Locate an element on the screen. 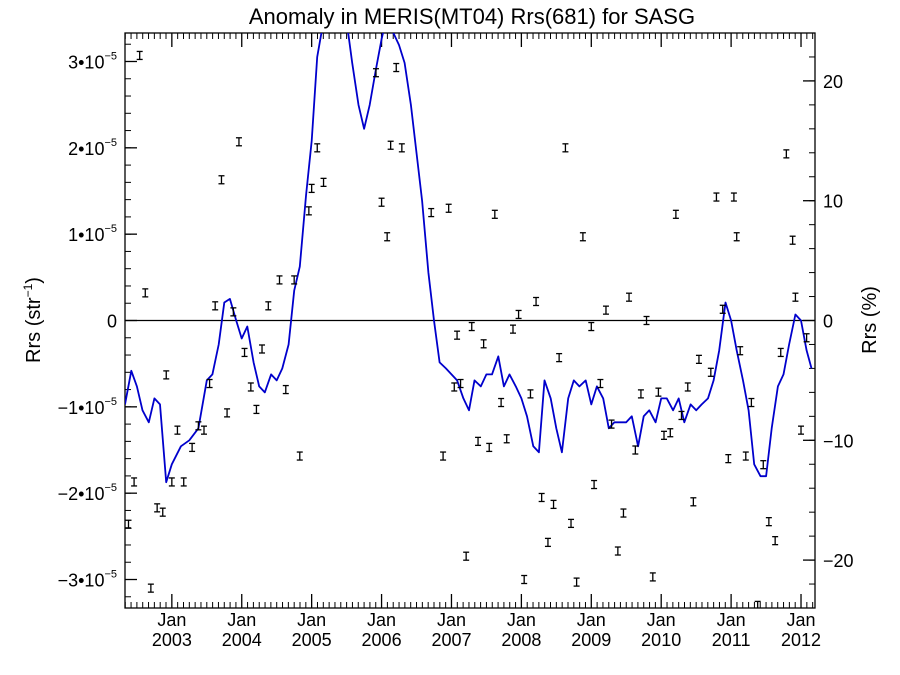 This screenshot has height=675, width=900. left-tick-label: −2•10−5 is located at coordinates (87, 493).